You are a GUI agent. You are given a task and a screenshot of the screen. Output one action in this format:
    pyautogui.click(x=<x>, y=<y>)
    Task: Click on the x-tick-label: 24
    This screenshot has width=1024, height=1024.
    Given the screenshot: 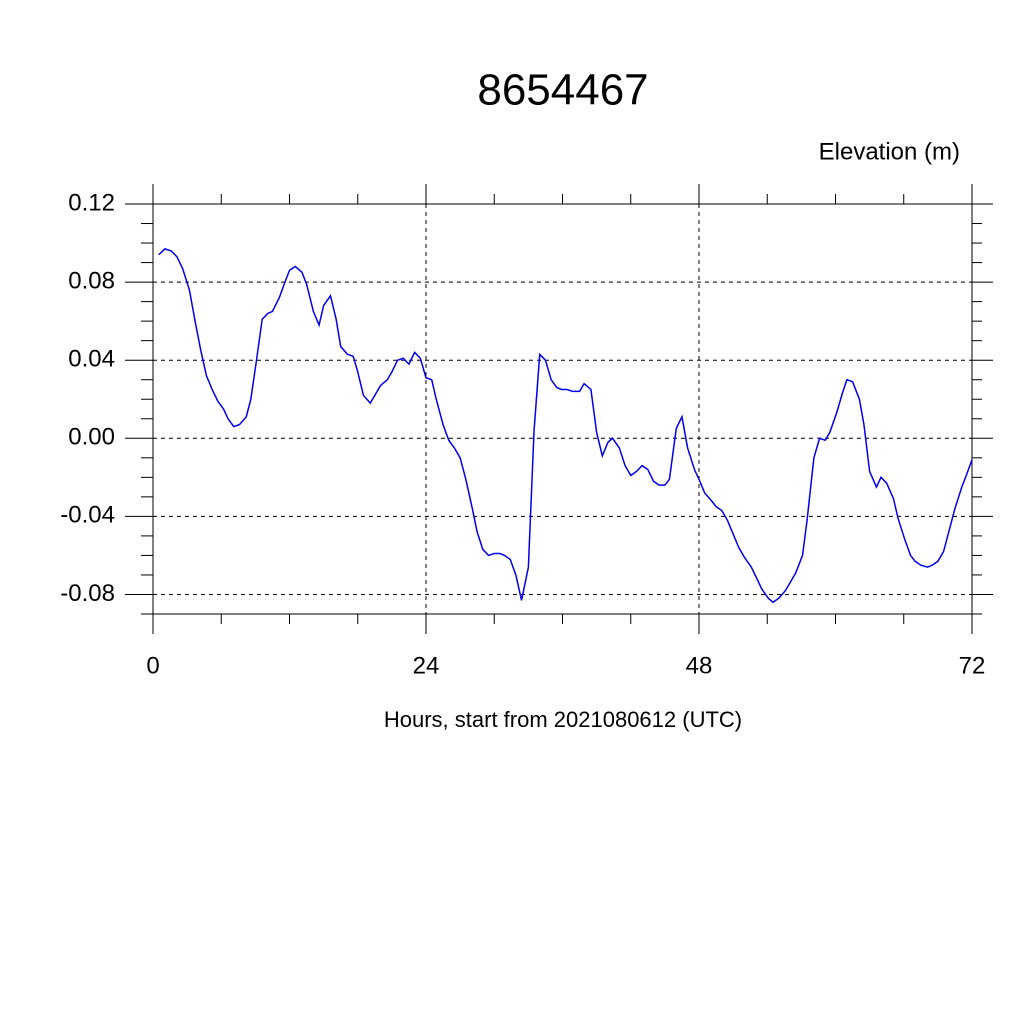 What is the action you would take?
    pyautogui.click(x=426, y=665)
    